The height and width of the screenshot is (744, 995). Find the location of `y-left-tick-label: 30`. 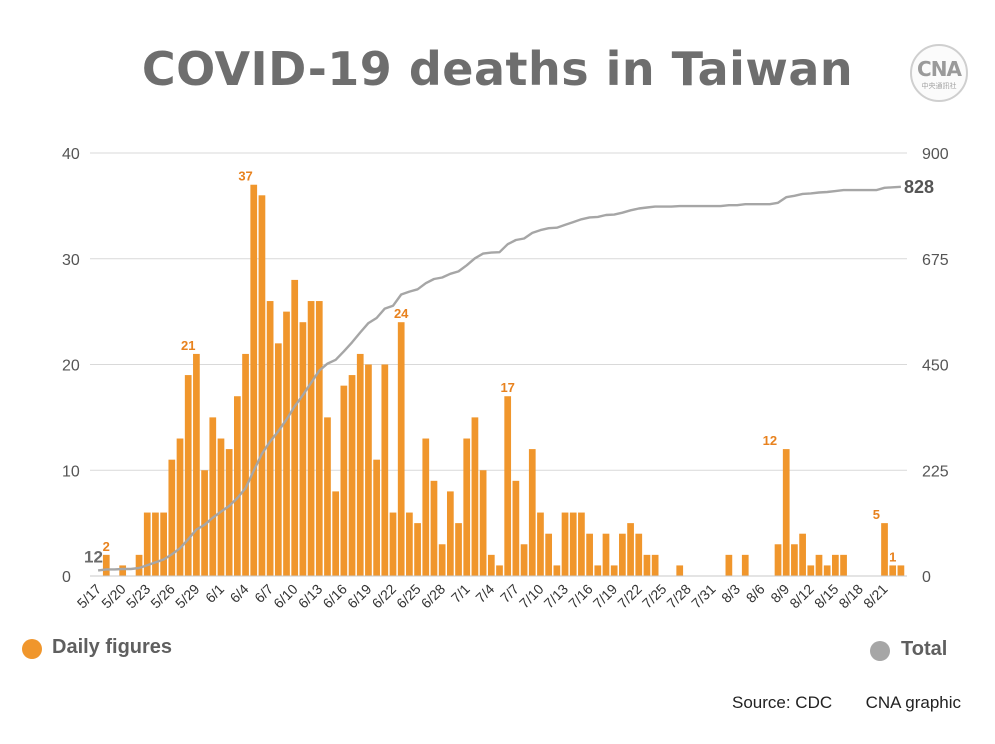

y-left-tick-label: 30 is located at coordinates (71, 260).